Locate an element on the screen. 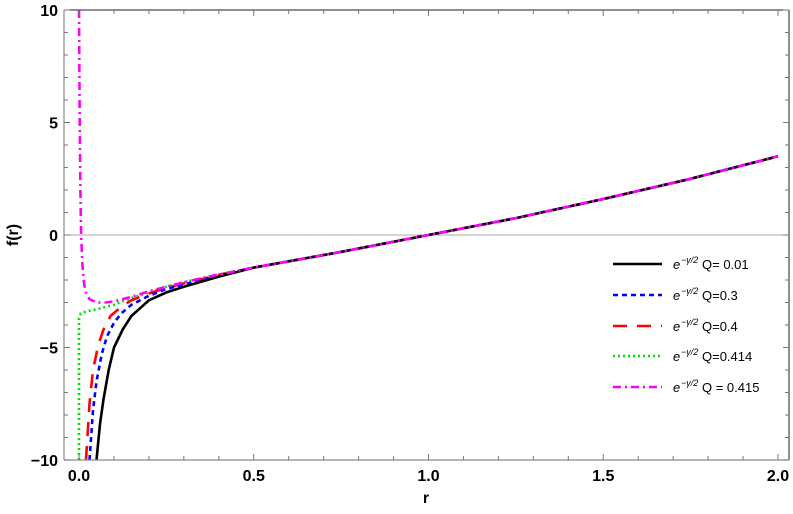  legend-label-text: Q= 0.01 is located at coordinates (725, 264).